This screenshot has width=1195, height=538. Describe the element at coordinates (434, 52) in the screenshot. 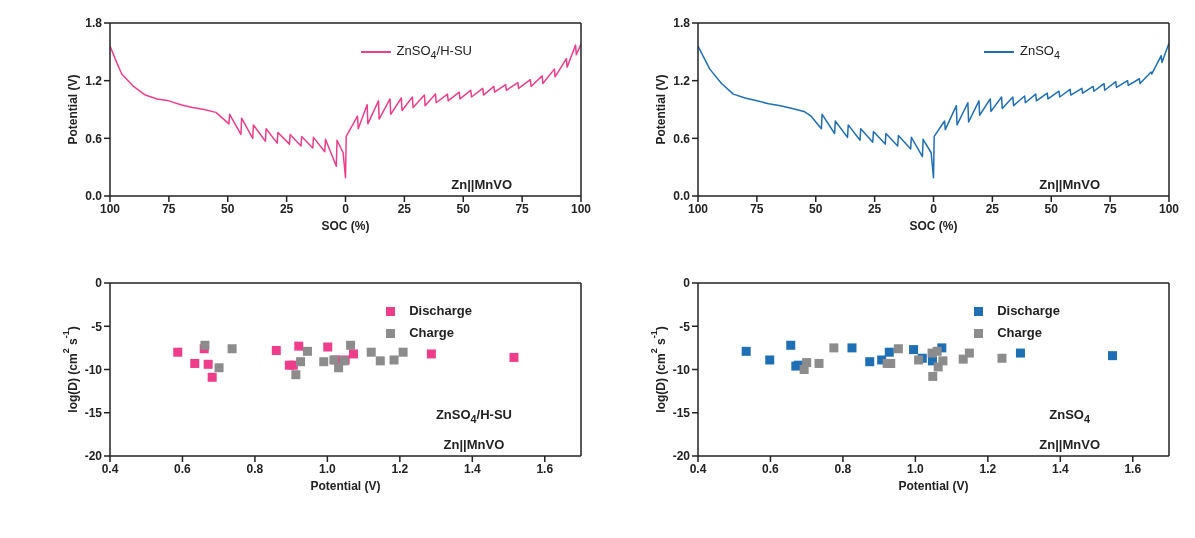

I see `legend-label: ZnSO$_{4}$/H-SU` at that location.